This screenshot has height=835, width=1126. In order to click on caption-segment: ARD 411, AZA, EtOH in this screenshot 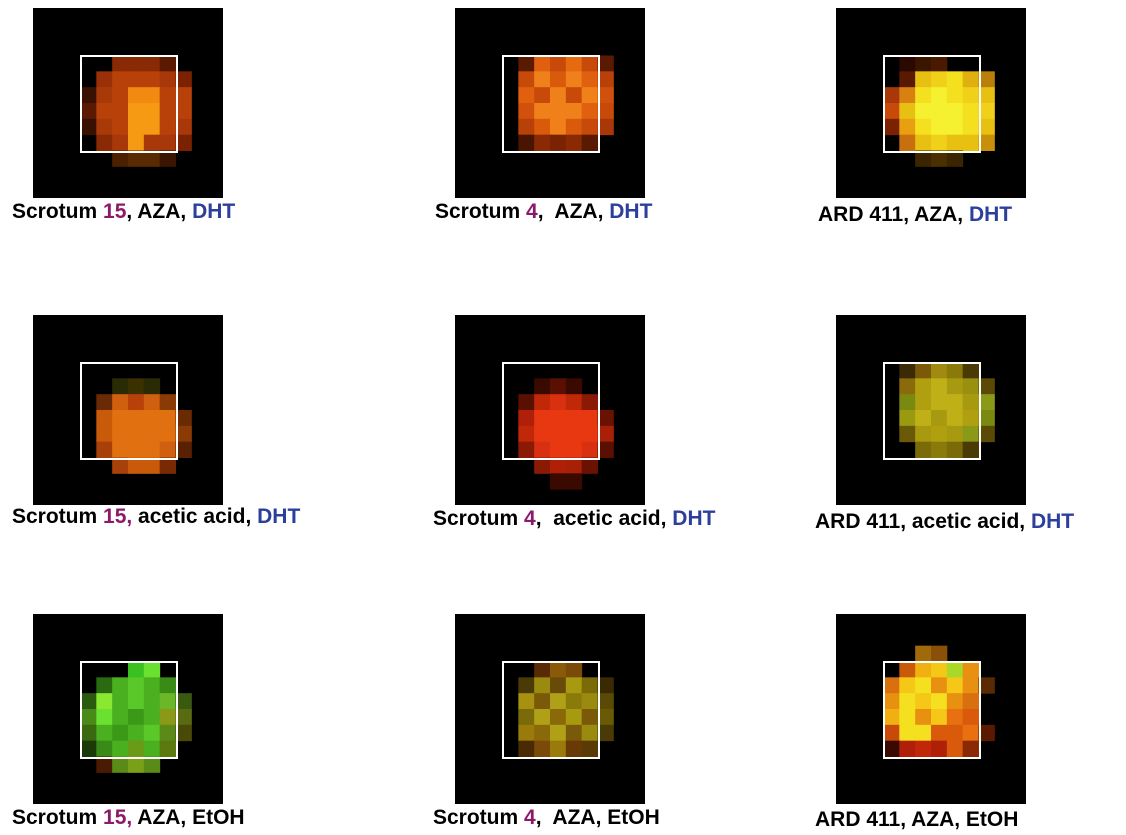, I will do `click(917, 819)`.